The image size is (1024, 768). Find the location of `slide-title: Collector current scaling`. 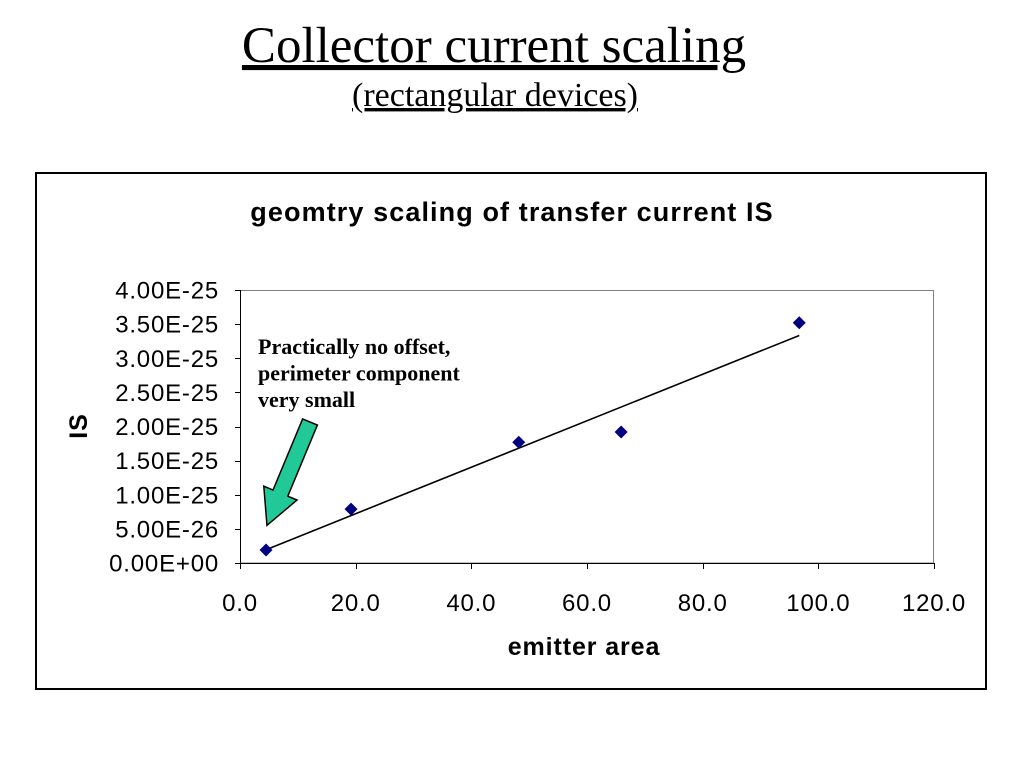

slide-title: Collector current scaling is located at coordinates (494, 46).